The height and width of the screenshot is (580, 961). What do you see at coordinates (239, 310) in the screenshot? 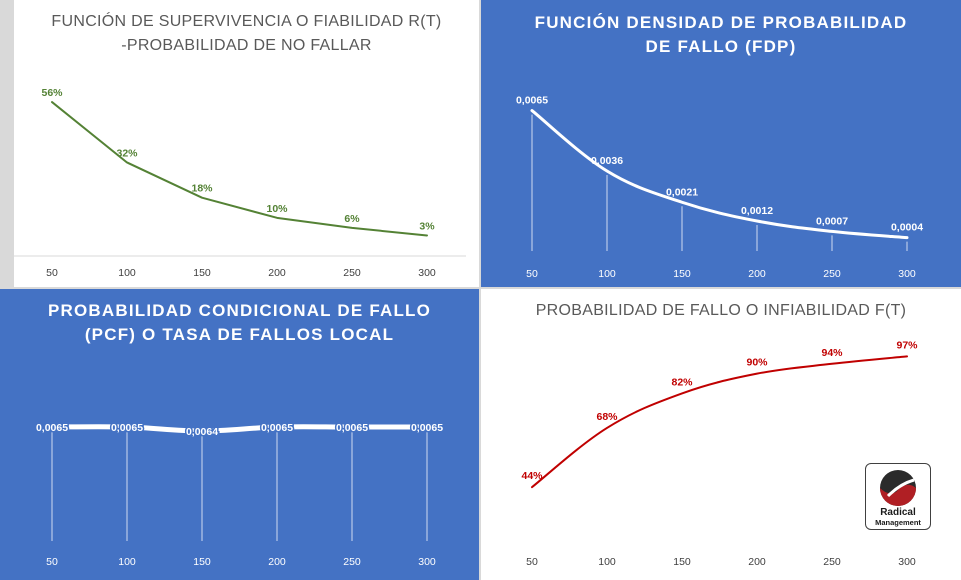
I see `chart-title-line-1: PROBABILIDAD CONDICIONAL DE FALLO` at bounding box center [239, 310].